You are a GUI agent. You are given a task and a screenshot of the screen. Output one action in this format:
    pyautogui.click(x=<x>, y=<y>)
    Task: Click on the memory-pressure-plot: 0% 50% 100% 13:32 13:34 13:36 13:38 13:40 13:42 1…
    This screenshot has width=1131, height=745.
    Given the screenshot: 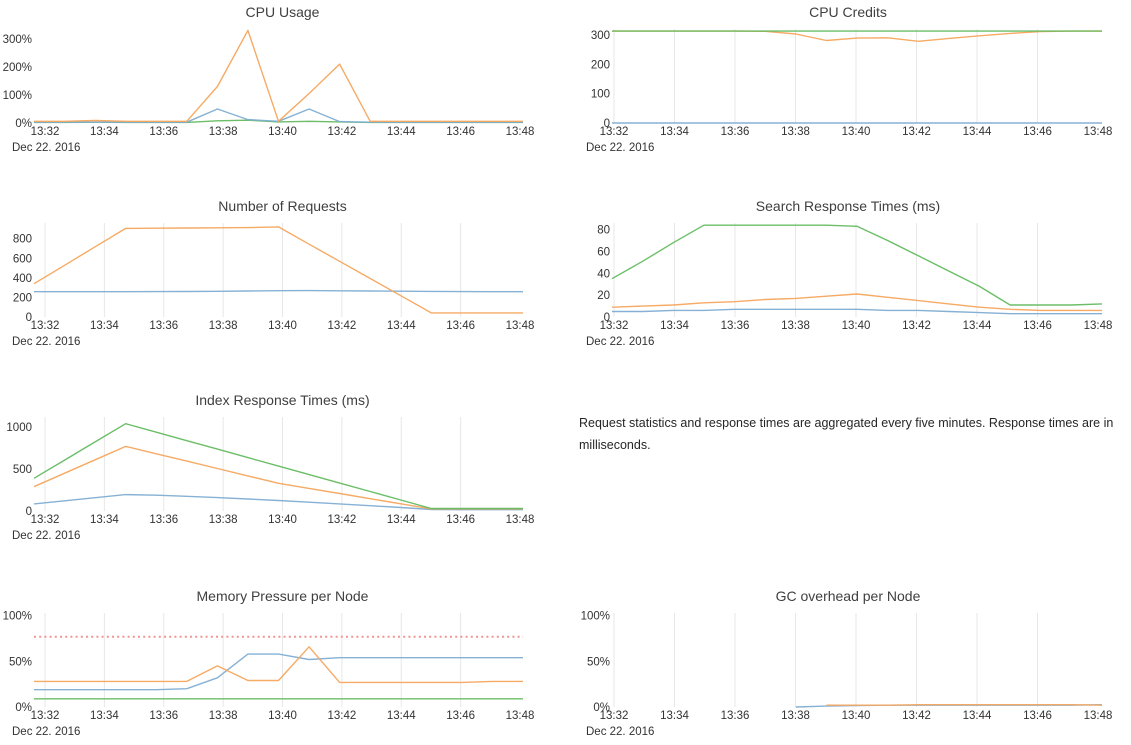 What is the action you would take?
    pyautogui.click(x=282, y=675)
    